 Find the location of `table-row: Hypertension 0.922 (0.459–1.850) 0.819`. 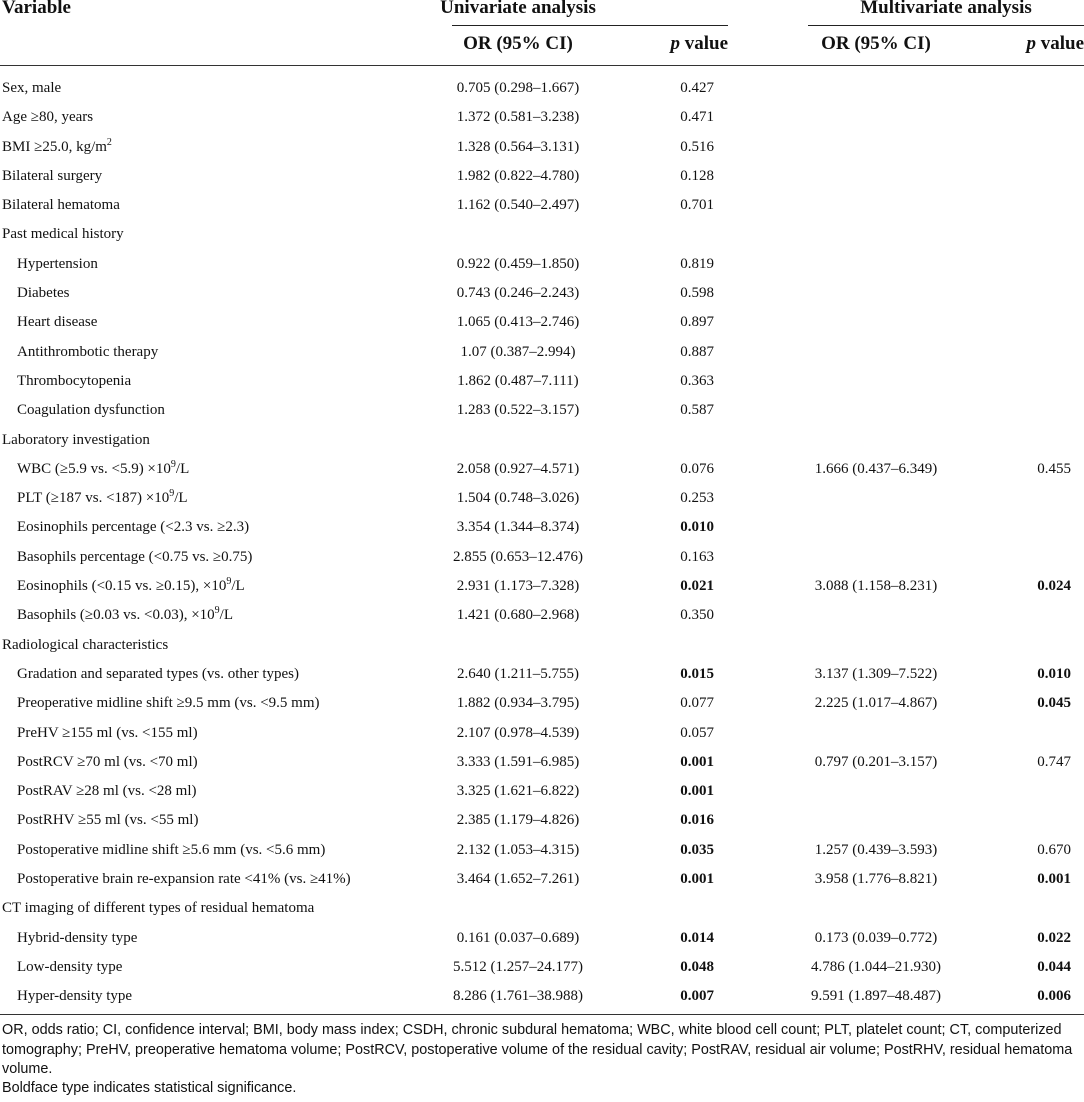

table-row: Hypertension 0.922 (0.459–1.850) 0.819 is located at coordinates (542, 264).